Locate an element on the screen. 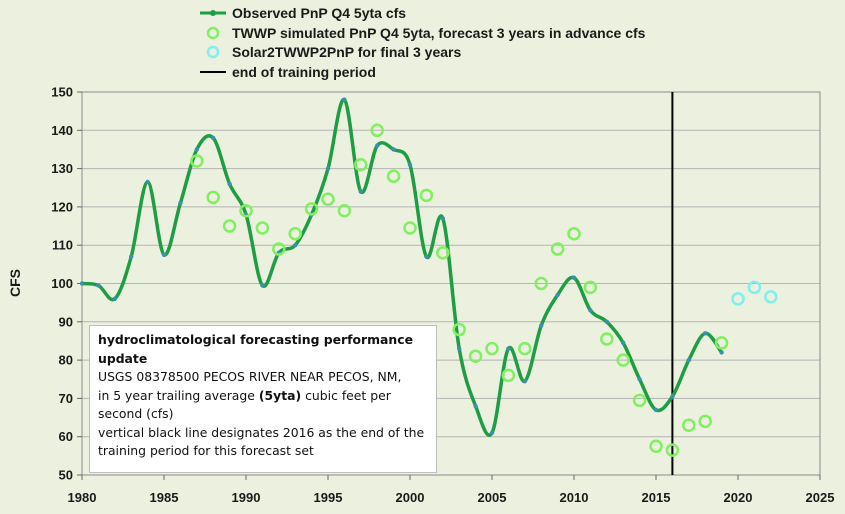  observed-point-2003 is located at coordinates (459, 348).